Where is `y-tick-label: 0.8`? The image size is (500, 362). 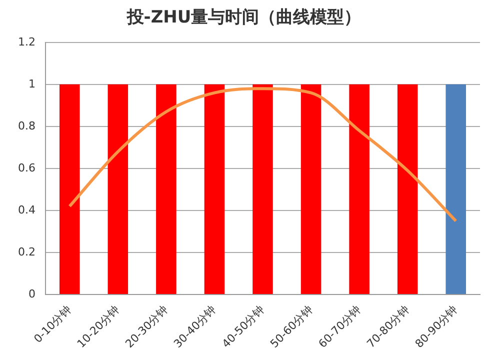
y-tick-label: 0.8 is located at coordinates (27, 125).